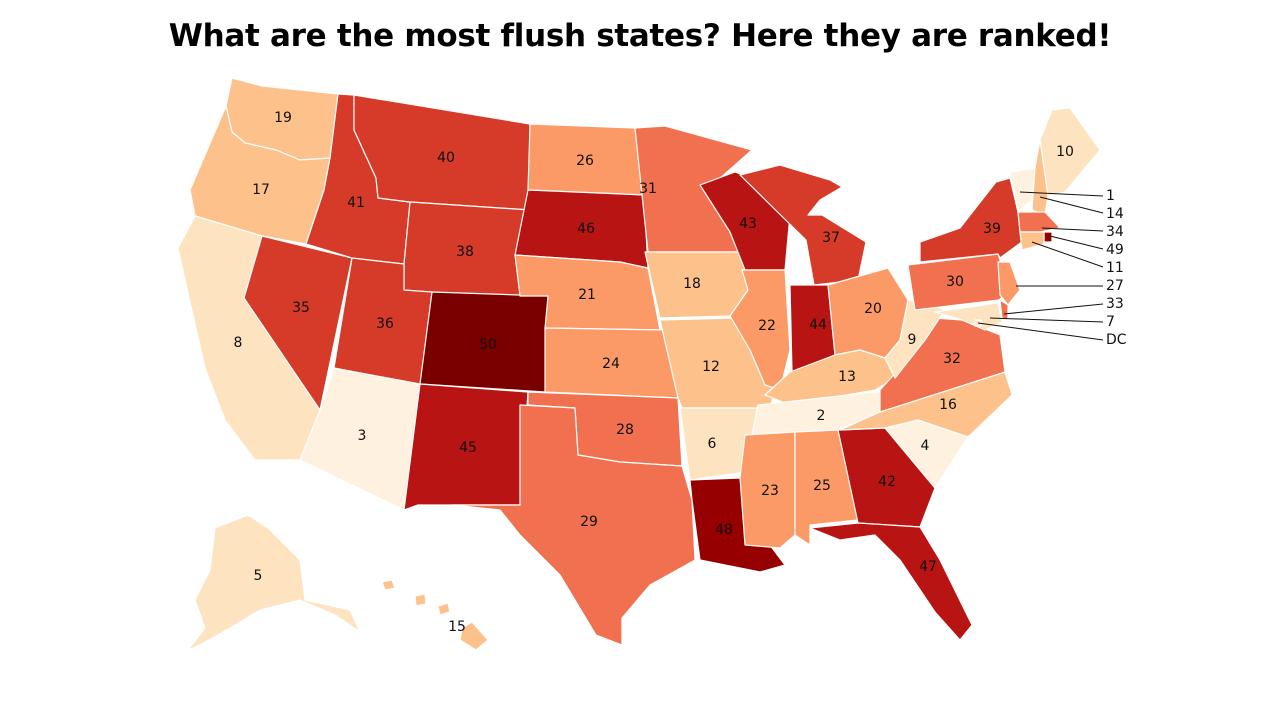  Describe the element at coordinates (822, 486) in the screenshot. I see `rank-label-AL: 25` at that location.